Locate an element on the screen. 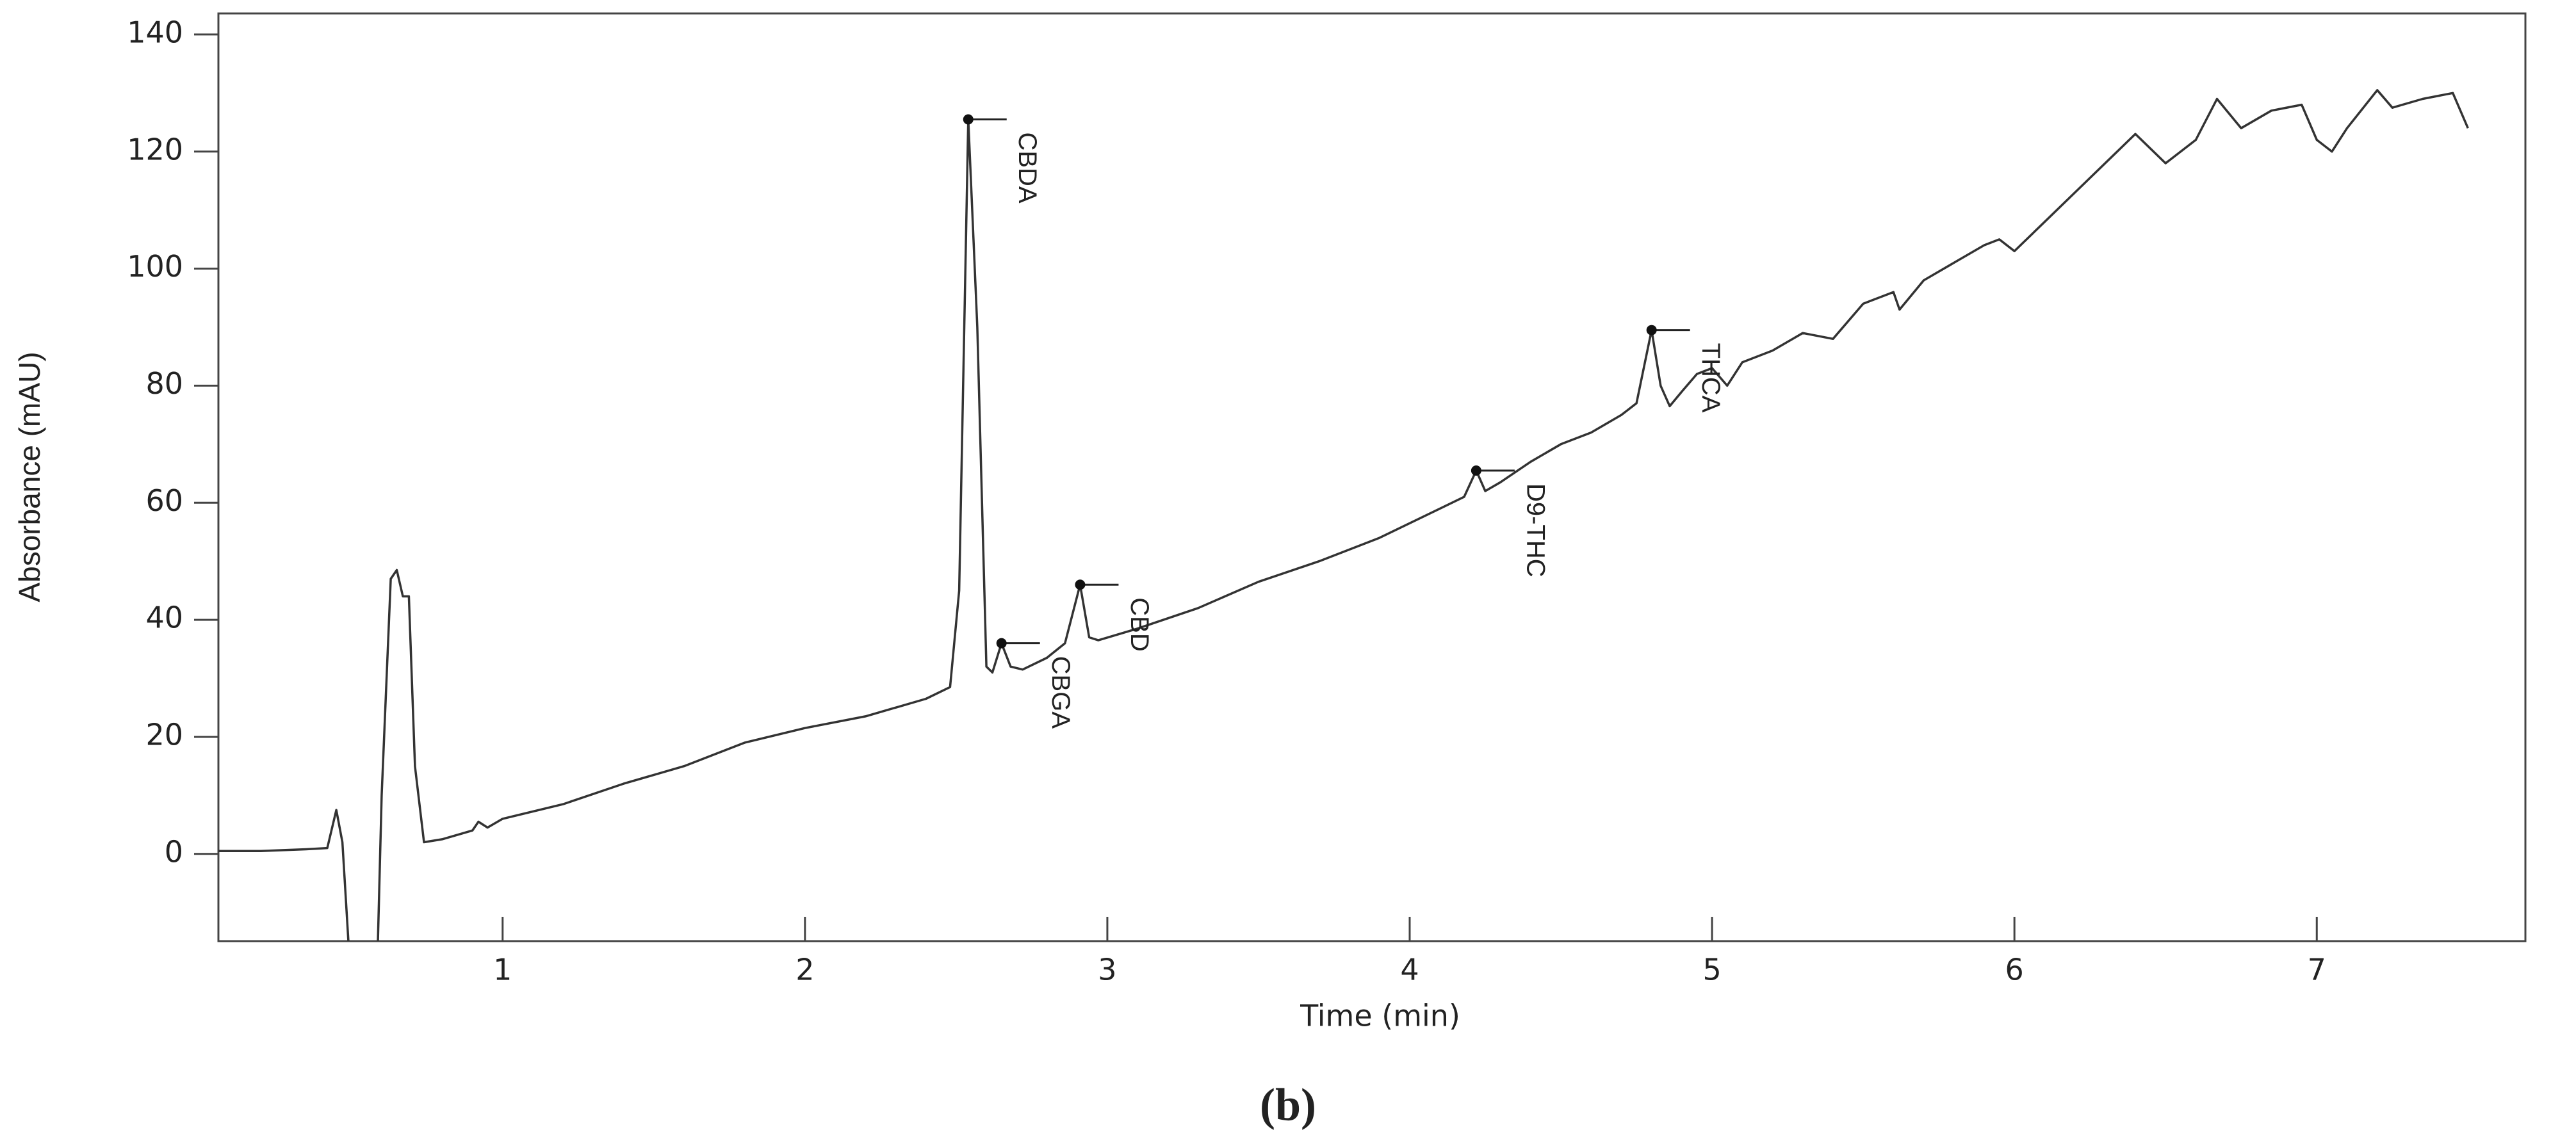  peak-label: THCA is located at coordinates (1711, 378).